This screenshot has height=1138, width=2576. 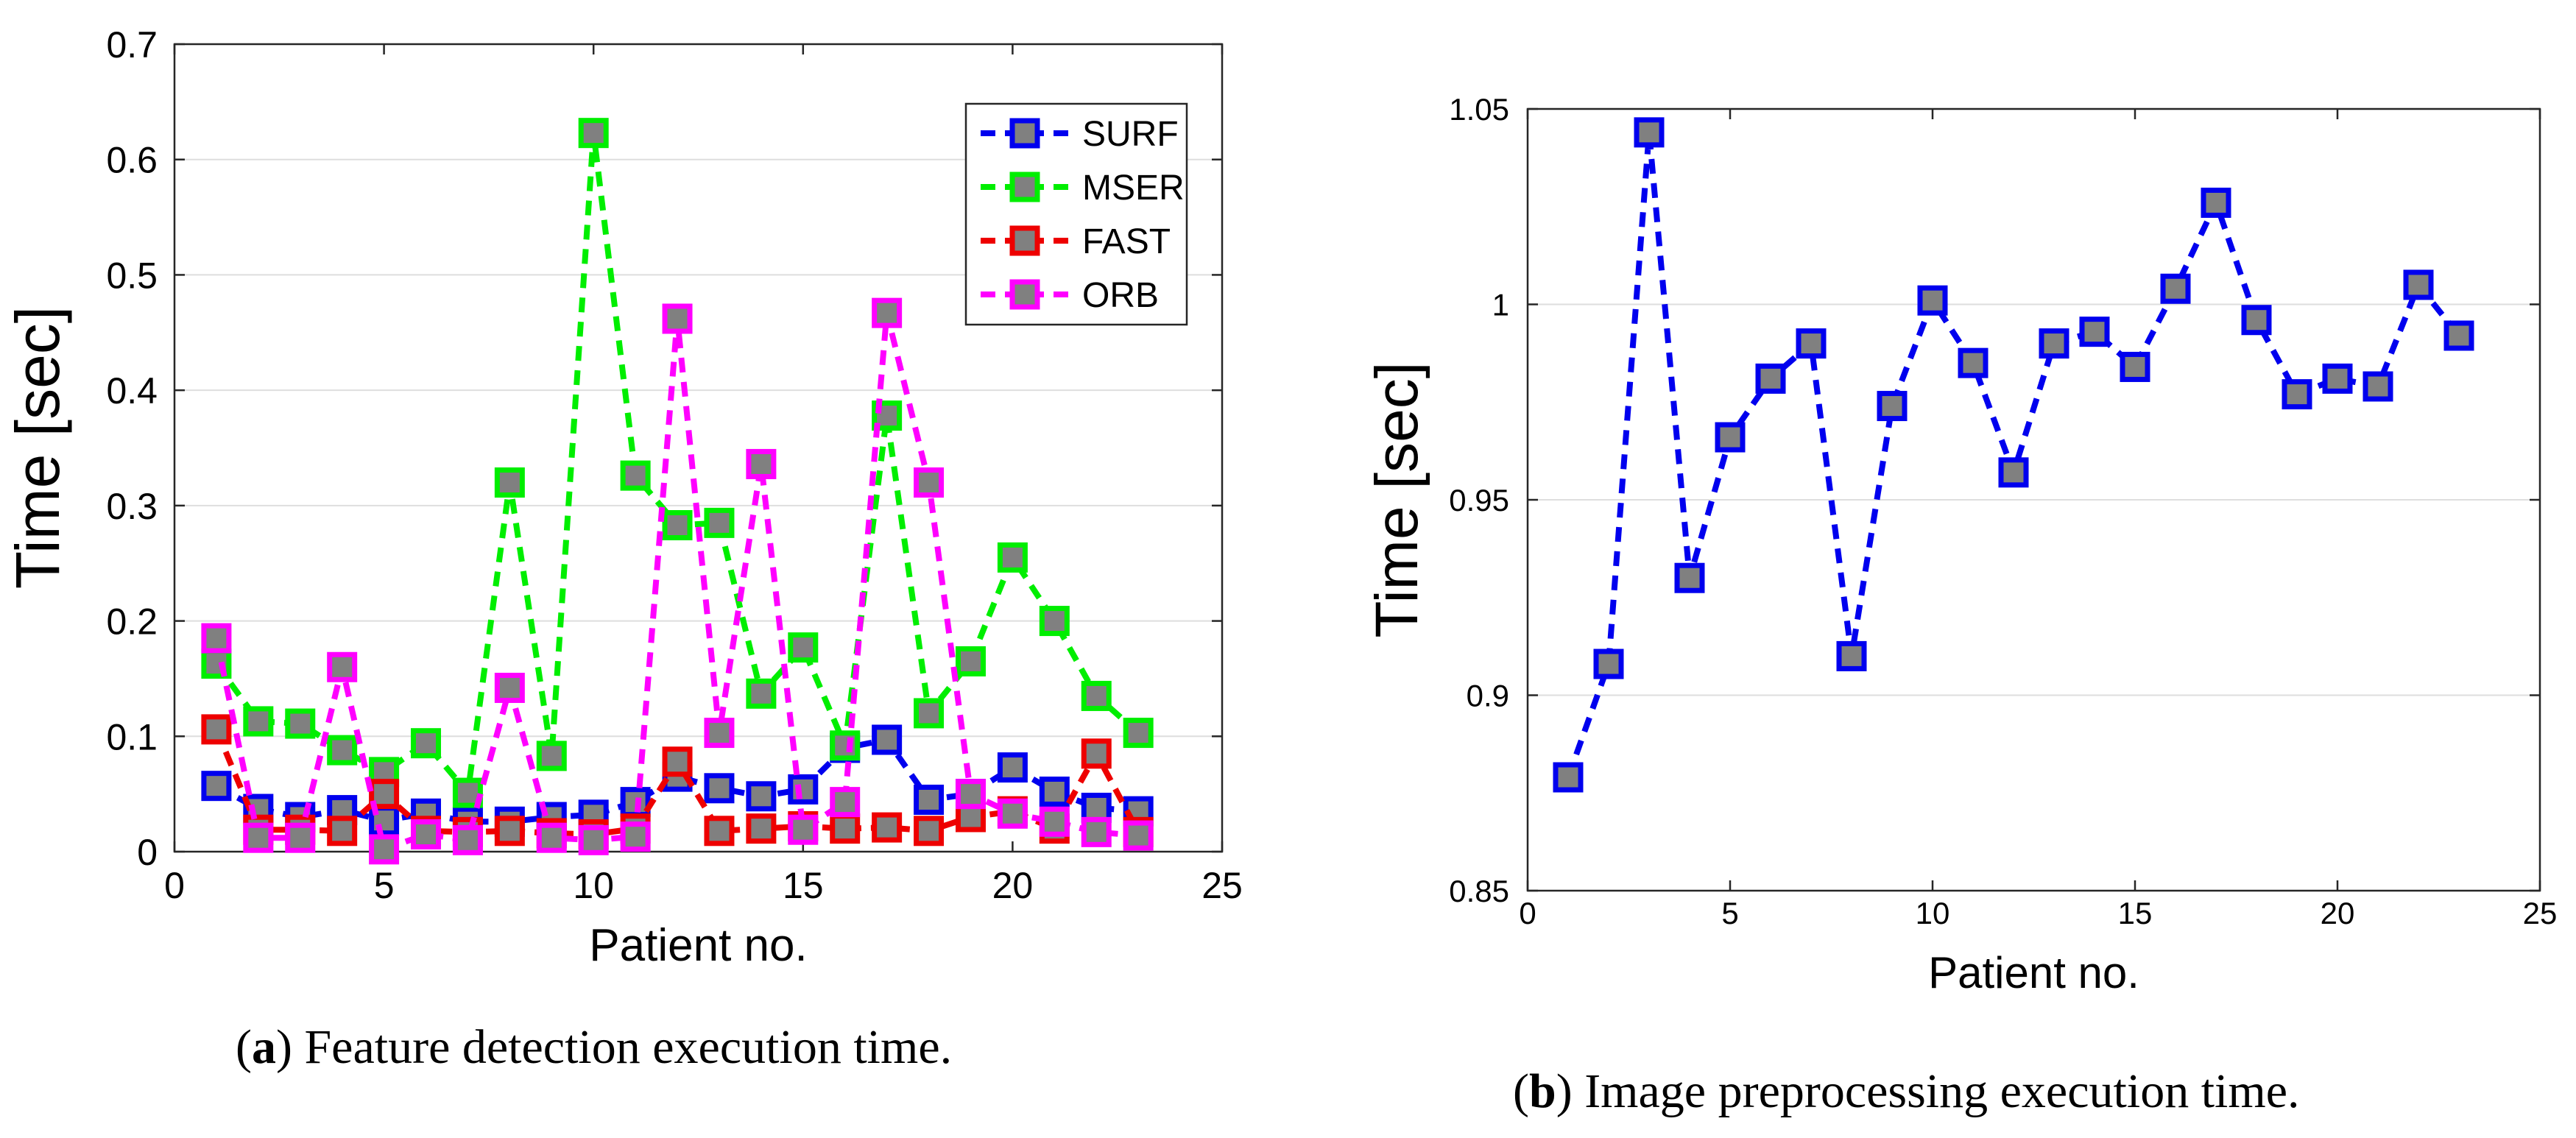 I want to click on chart0-legend-surf-label: SURF, so click(x=1130, y=134).